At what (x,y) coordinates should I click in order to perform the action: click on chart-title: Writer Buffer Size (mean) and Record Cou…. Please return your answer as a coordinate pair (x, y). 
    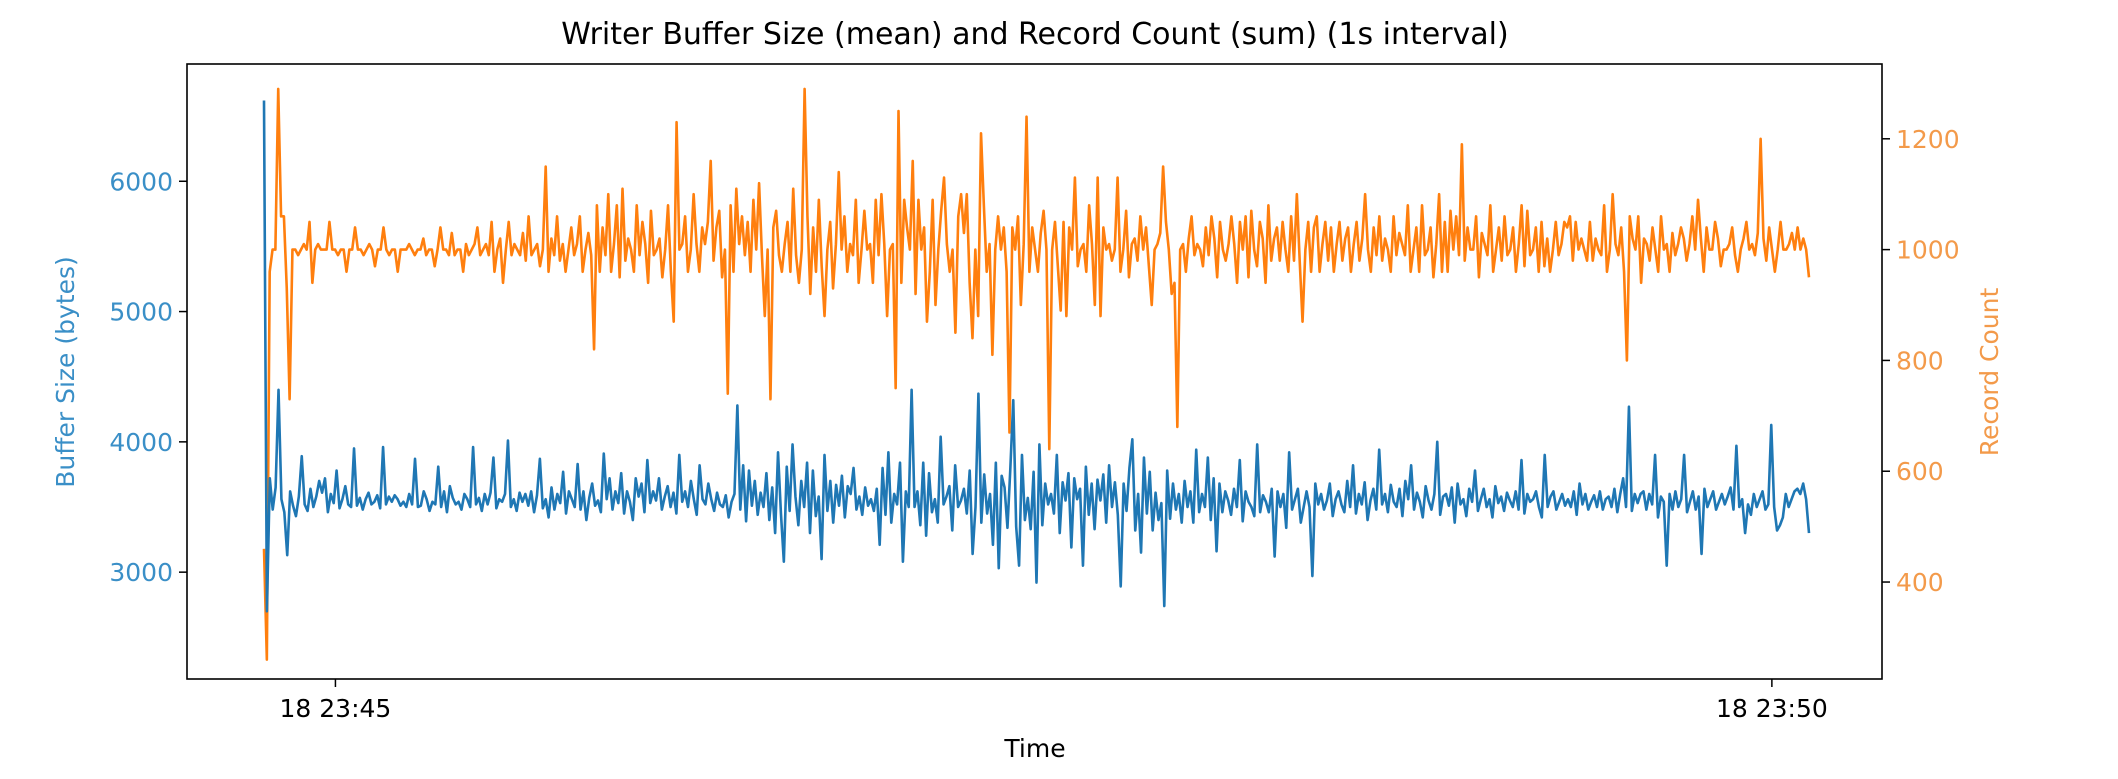
    Looking at the image, I should click on (1034, 34).